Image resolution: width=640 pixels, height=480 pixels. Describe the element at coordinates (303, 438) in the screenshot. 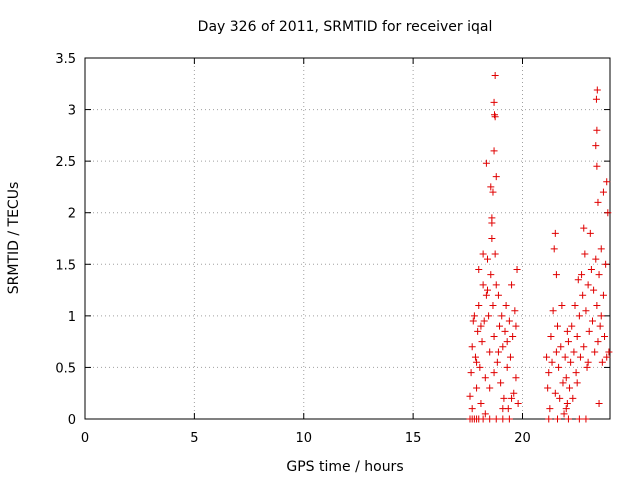

I see `x-tick-label: 10` at that location.